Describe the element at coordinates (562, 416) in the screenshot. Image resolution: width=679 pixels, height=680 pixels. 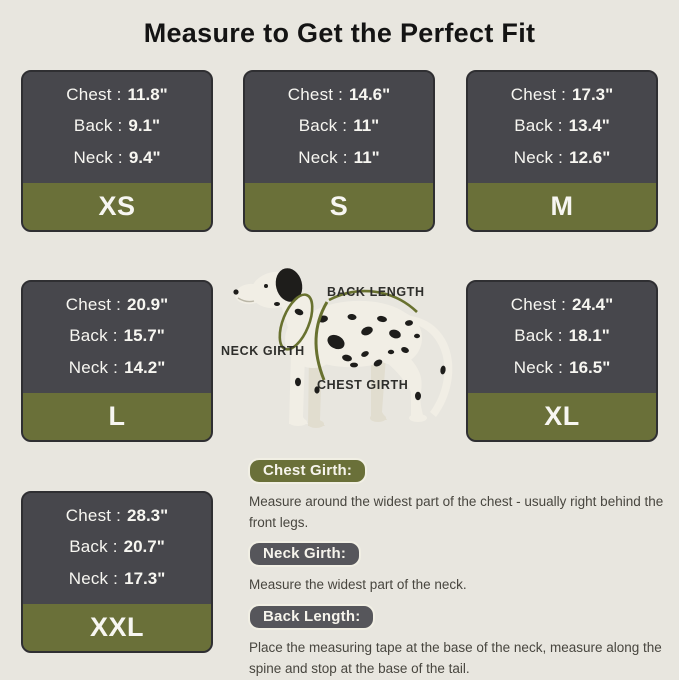
I see `size-badge: XL` at that location.